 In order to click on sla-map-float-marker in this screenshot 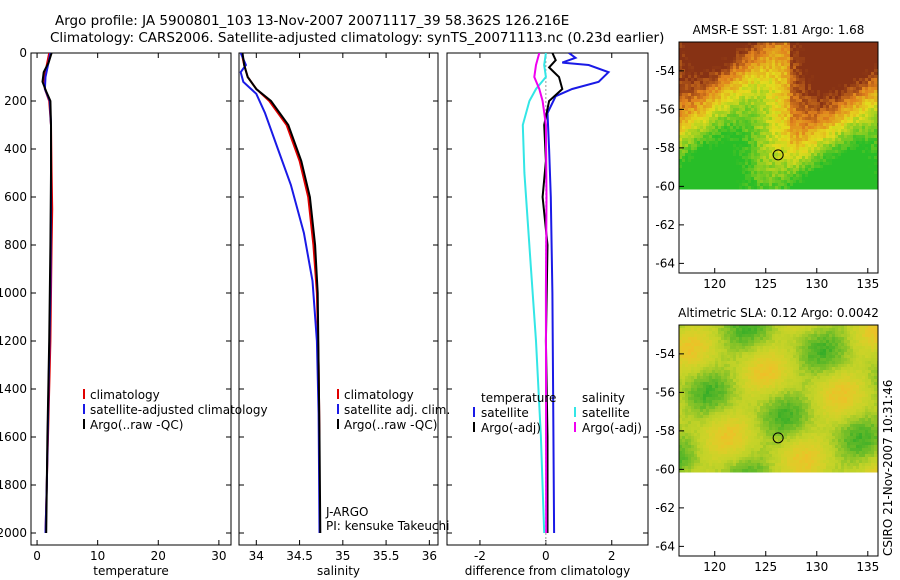, I will do `click(778, 438)`.